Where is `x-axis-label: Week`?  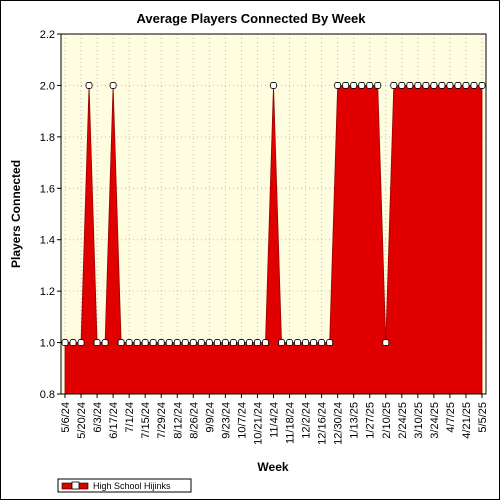
x-axis-label: Week is located at coordinates (272, 467).